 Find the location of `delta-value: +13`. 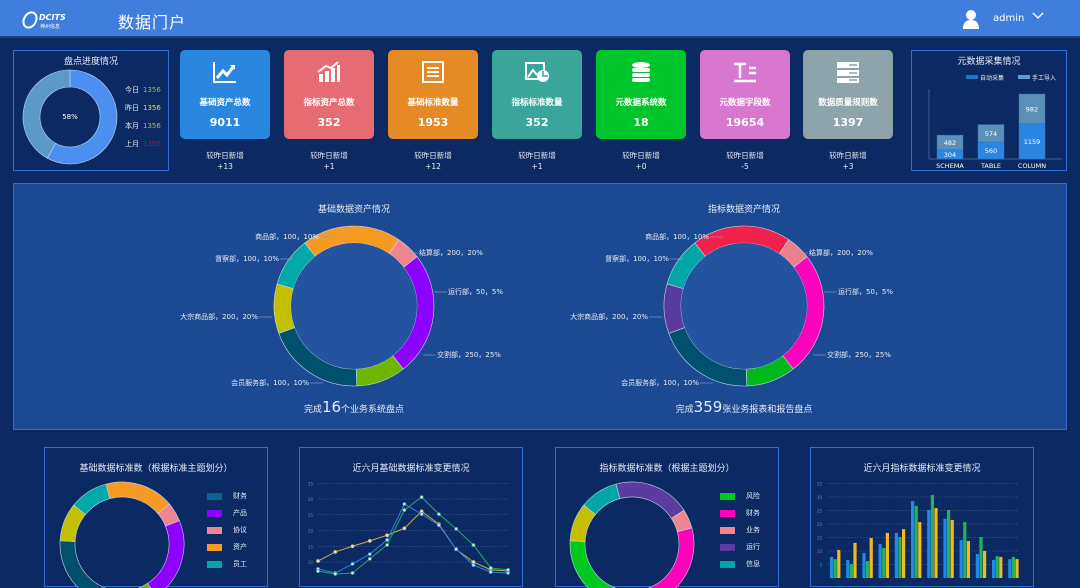

delta-value: +13 is located at coordinates (225, 166).